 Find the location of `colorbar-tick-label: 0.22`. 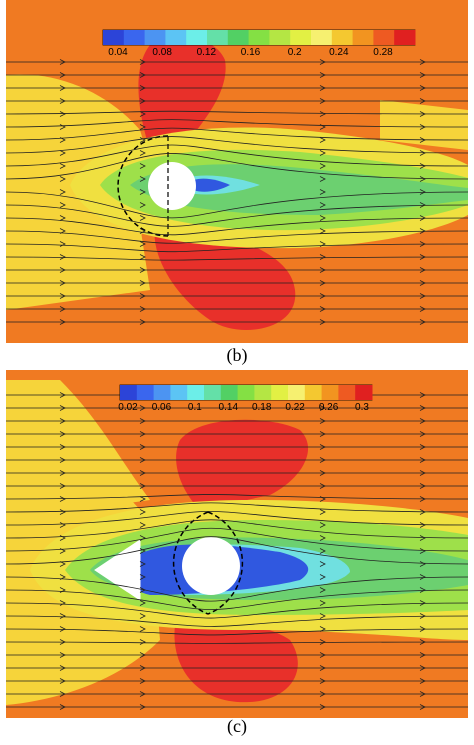

colorbar-tick-label: 0.22 is located at coordinates (295, 407).